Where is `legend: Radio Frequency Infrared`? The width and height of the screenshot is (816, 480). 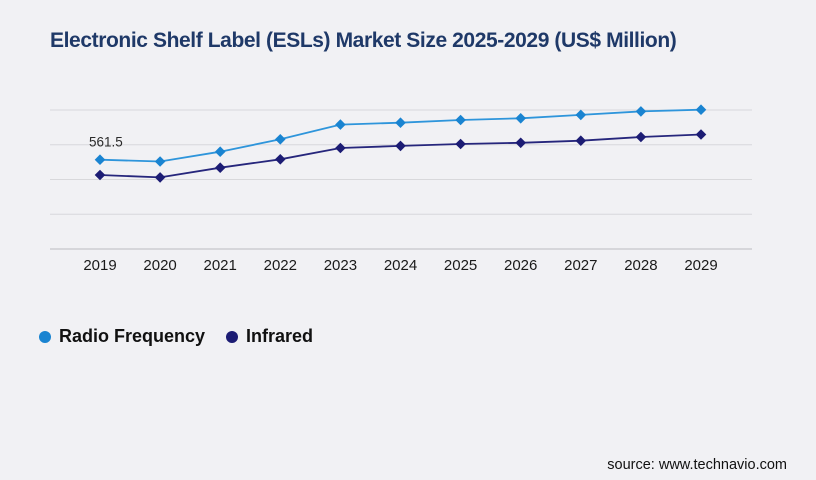
legend: Radio Frequency Infrared is located at coordinates (176, 336).